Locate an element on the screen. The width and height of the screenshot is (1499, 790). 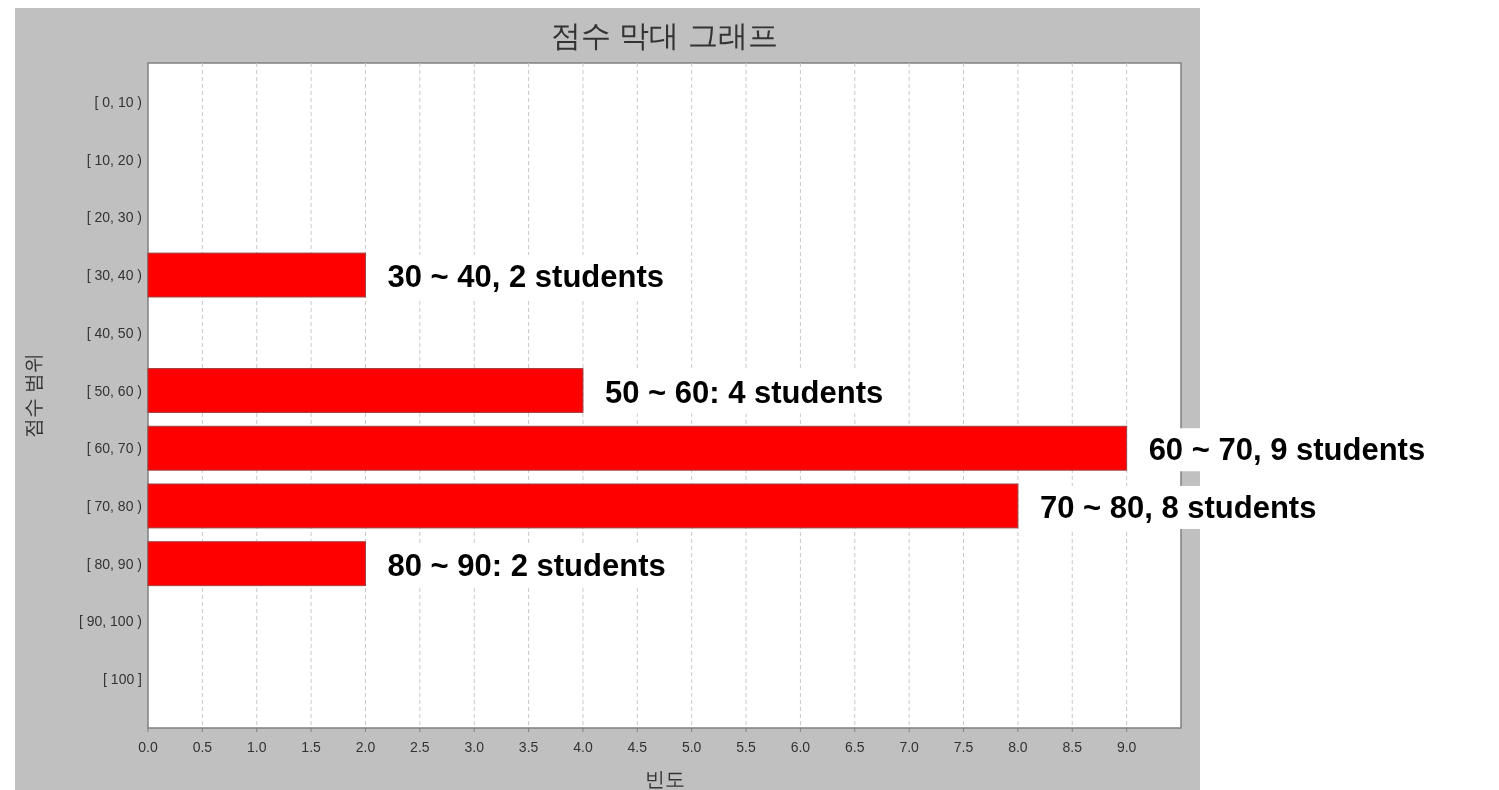
x-tick-label: 6.0 is located at coordinates (800, 747).